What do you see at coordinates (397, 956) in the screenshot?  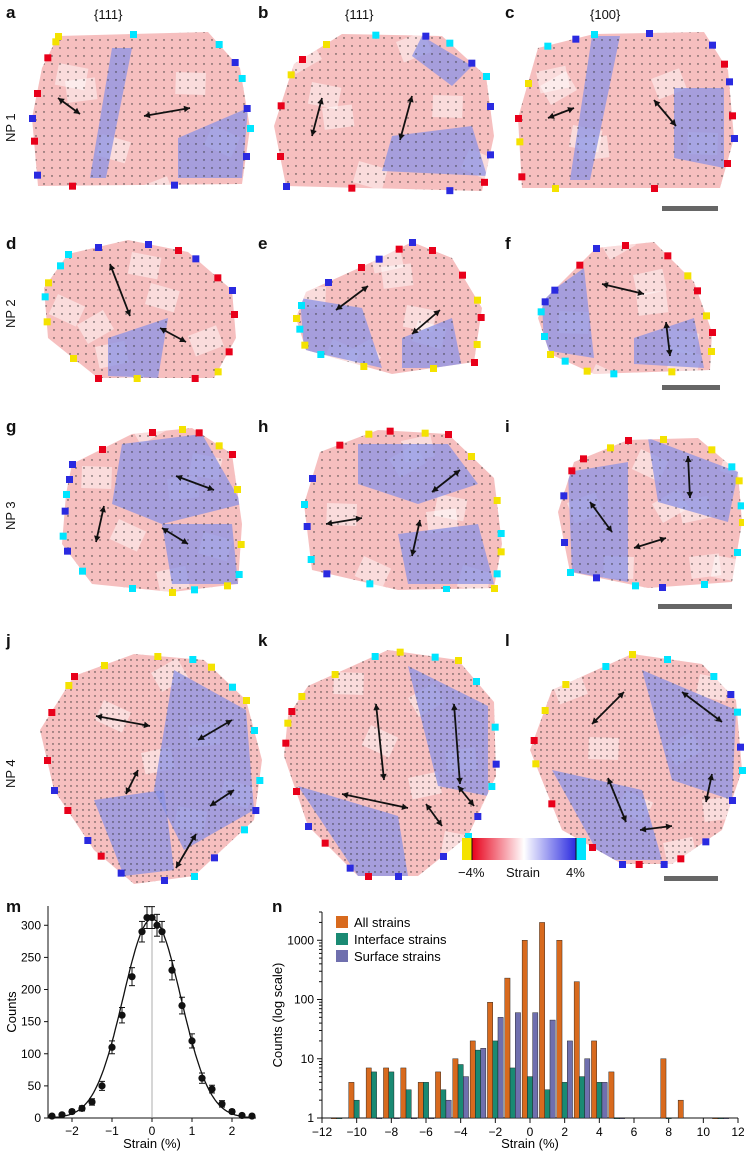 I see `legend-label: Surface strains` at bounding box center [397, 956].